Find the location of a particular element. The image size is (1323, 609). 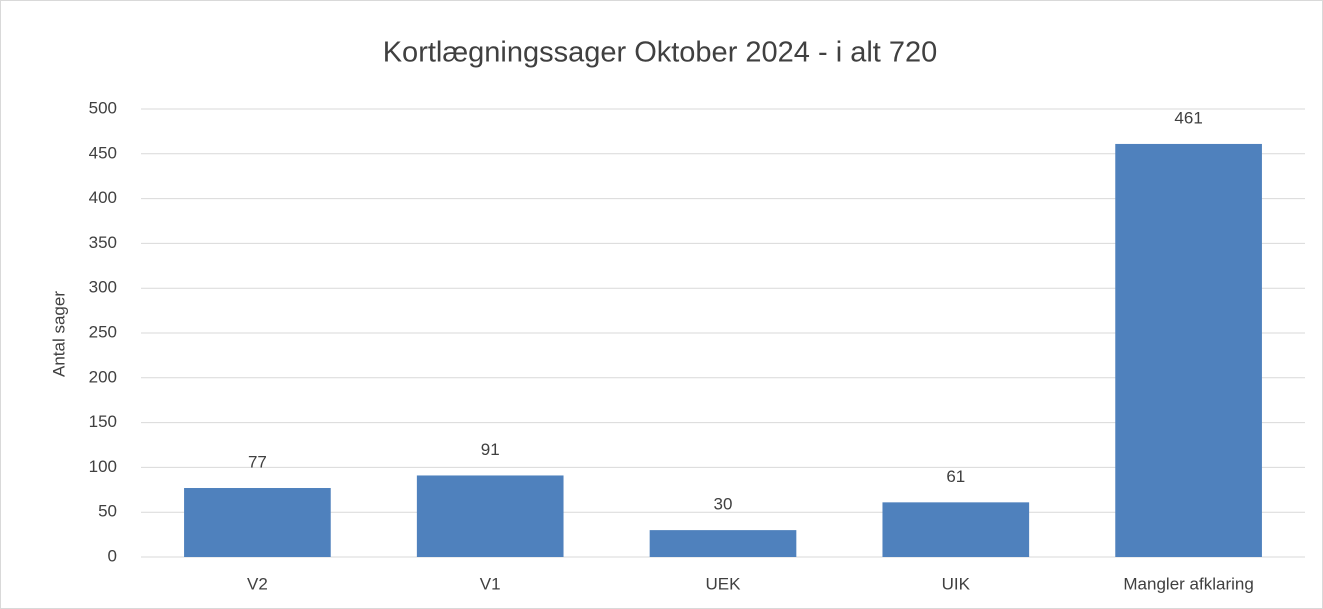

y-tick-label: 500 is located at coordinates (103, 107).